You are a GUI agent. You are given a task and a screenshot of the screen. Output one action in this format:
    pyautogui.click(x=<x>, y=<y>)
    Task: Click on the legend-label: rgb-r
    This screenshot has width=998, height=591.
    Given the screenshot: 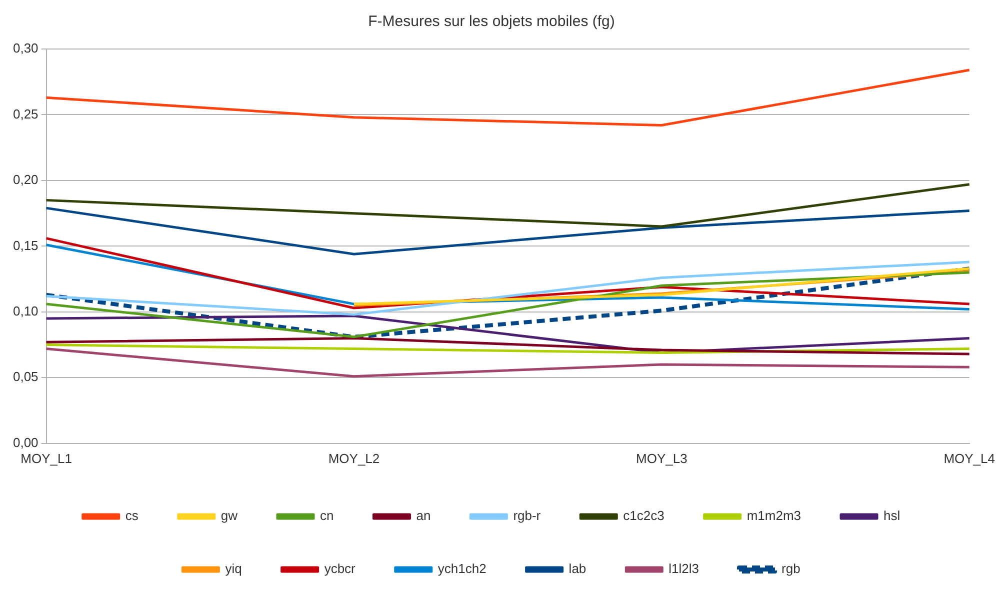 What is the action you would take?
    pyautogui.click(x=527, y=516)
    